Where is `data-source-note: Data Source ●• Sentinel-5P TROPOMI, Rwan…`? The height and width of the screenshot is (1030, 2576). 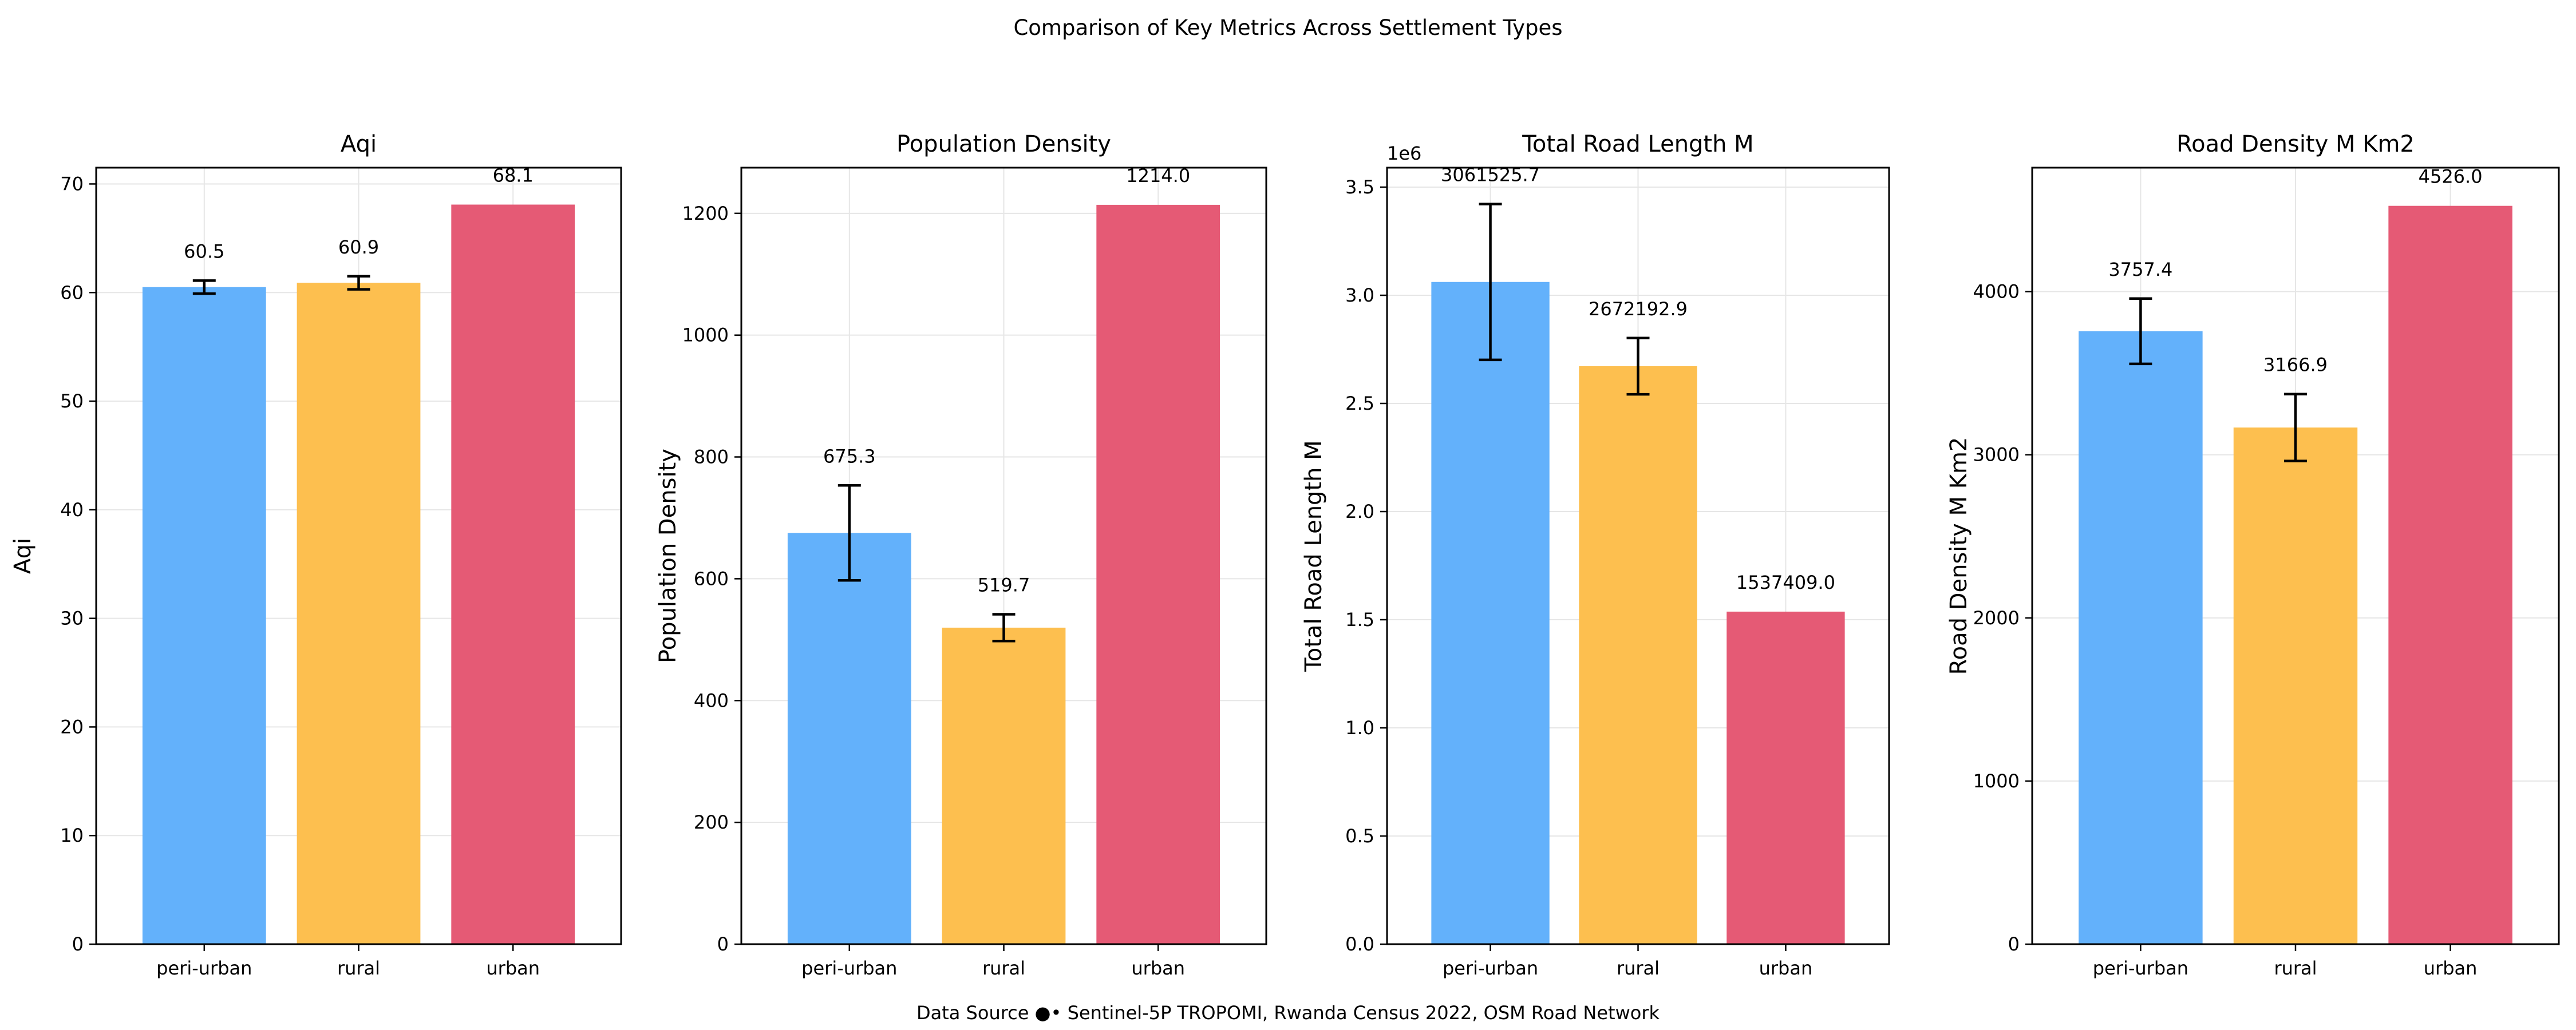 data-source-note: Data Source ●• Sentinel-5P TROPOMI, Rwan… is located at coordinates (1288, 1013).